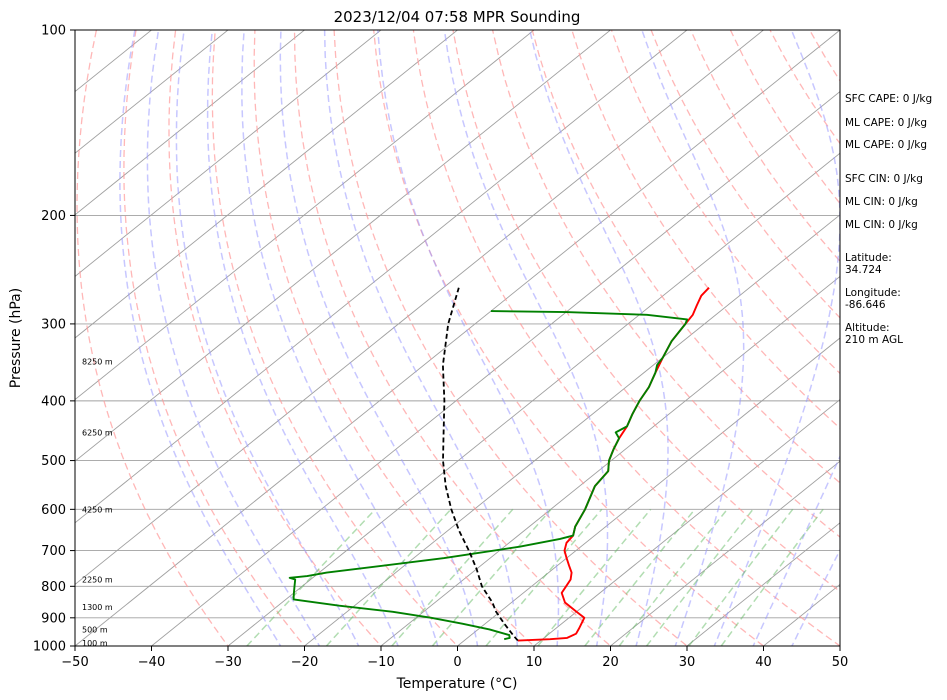 The image size is (947, 700). What do you see at coordinates (868, 258) in the screenshot?
I see `location-label: Latitude:` at bounding box center [868, 258].